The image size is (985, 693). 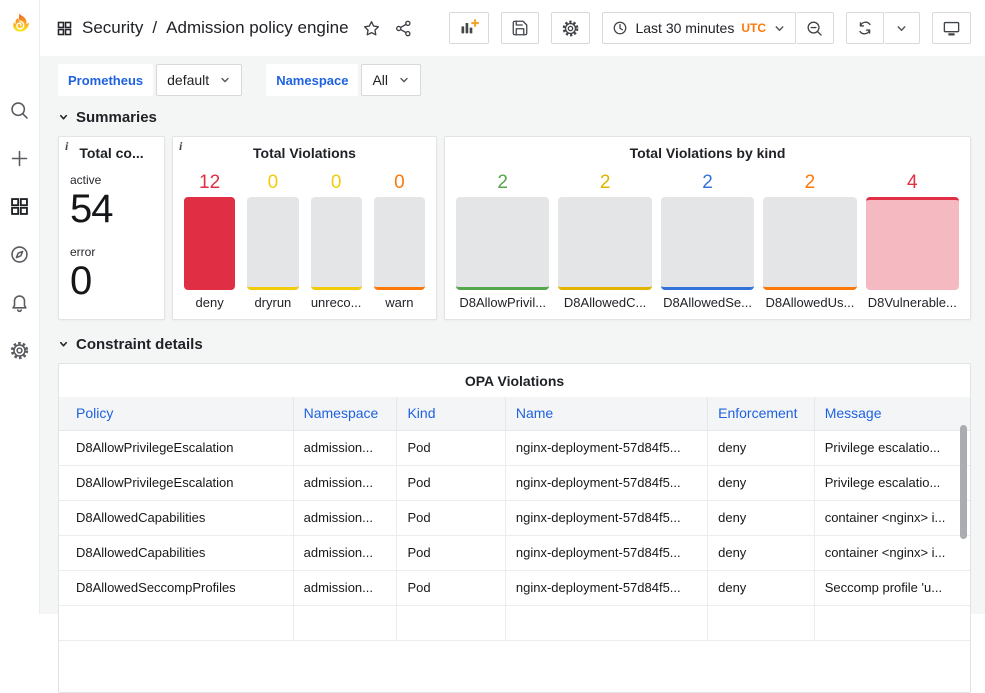 I want to click on cell-policy: D8AllowedSeccompProfiles, so click(x=176, y=587).